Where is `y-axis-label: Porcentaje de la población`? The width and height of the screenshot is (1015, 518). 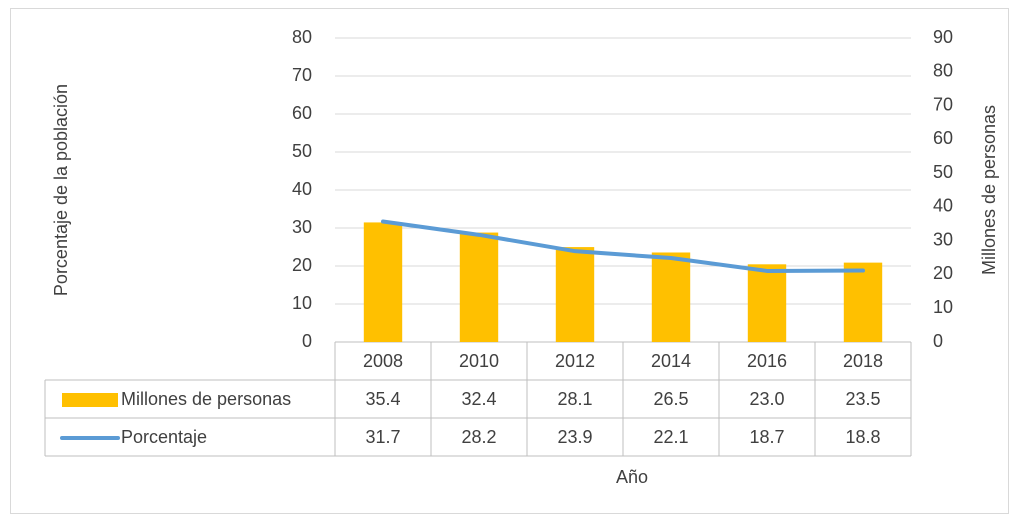 y-axis-label: Porcentaje de la población is located at coordinates (61, 190).